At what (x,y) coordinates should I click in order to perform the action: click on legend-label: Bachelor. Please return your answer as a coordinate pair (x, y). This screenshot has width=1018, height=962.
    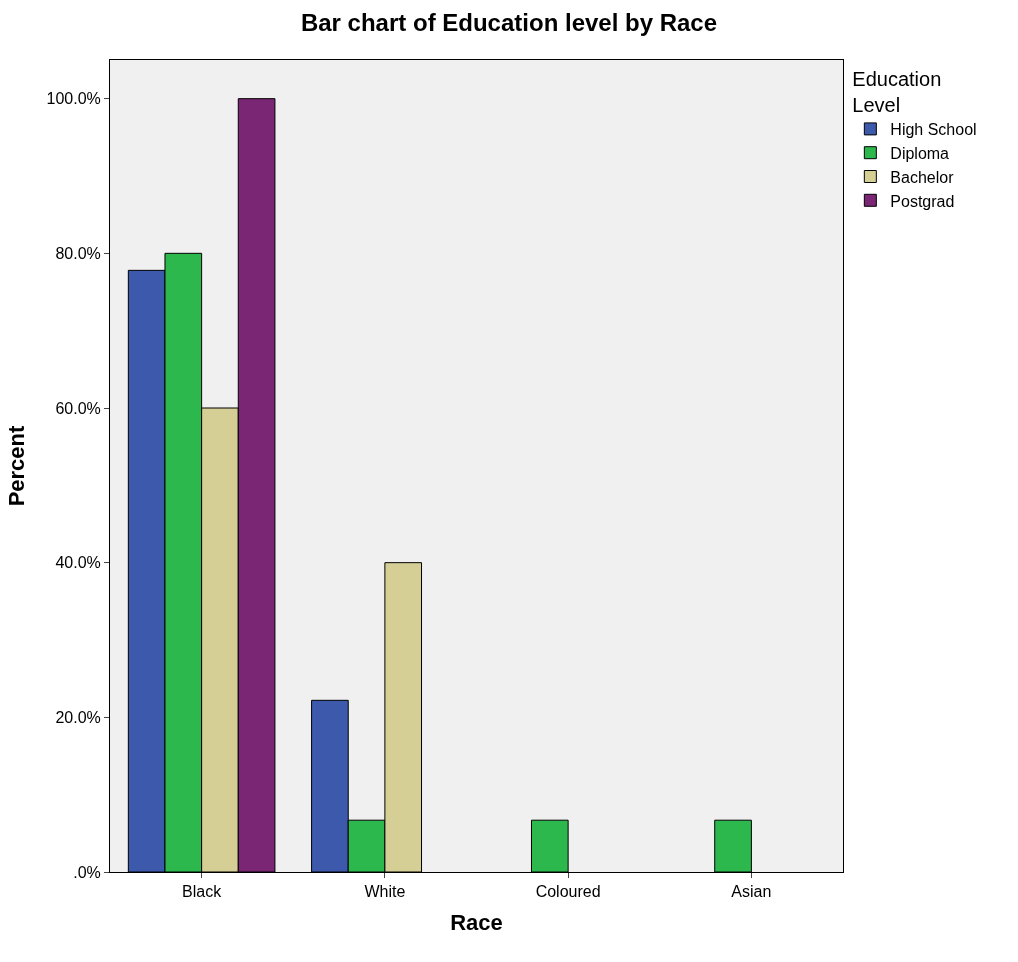
    Looking at the image, I should click on (922, 177).